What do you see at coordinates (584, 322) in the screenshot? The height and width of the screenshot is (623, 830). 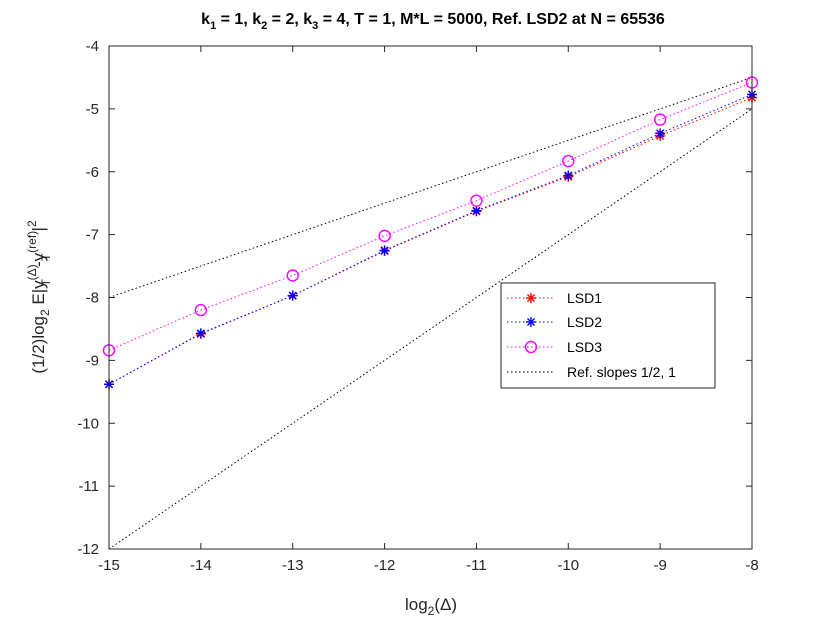 I see `legend-label-lsd2: LSD2` at bounding box center [584, 322].